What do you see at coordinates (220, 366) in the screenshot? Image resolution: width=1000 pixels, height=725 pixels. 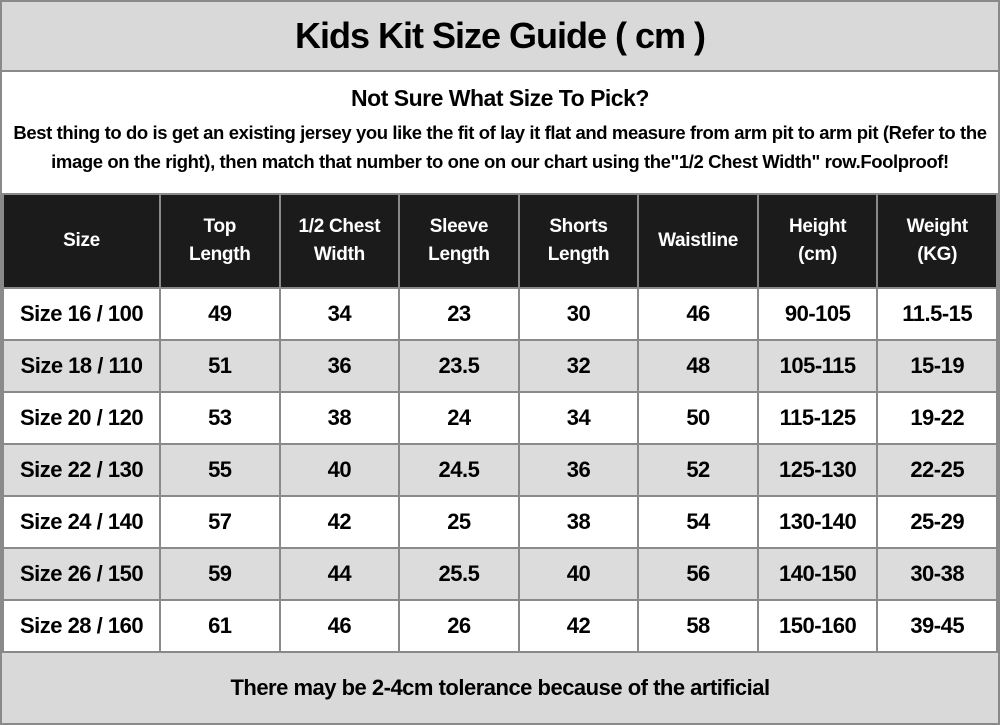 I see `value-cell: 51` at bounding box center [220, 366].